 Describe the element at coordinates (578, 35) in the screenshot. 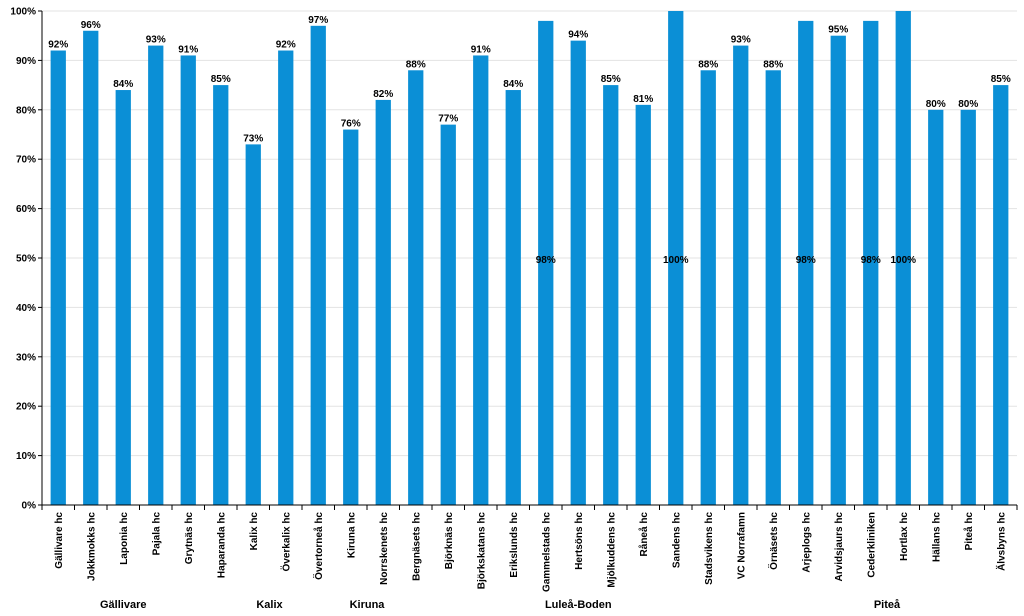

I see `data-label: 94%` at that location.